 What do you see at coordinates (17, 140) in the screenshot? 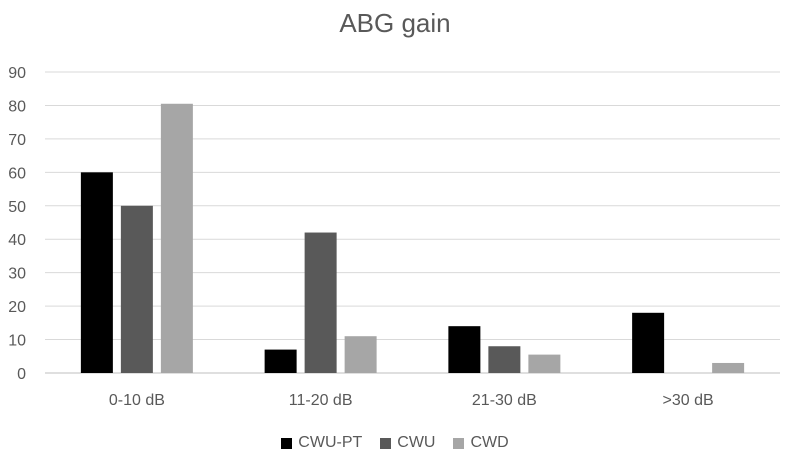
I see `y-tick-label: 70` at bounding box center [17, 140].